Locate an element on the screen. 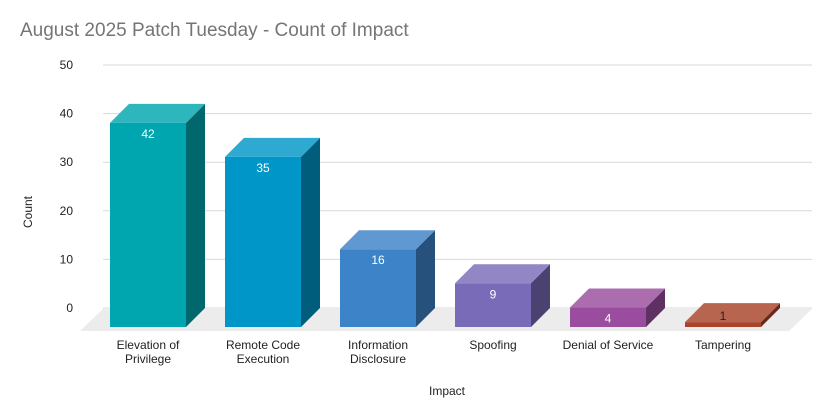 This screenshot has height=419, width=833. x-tick-label: Denial of Service is located at coordinates (608, 345).